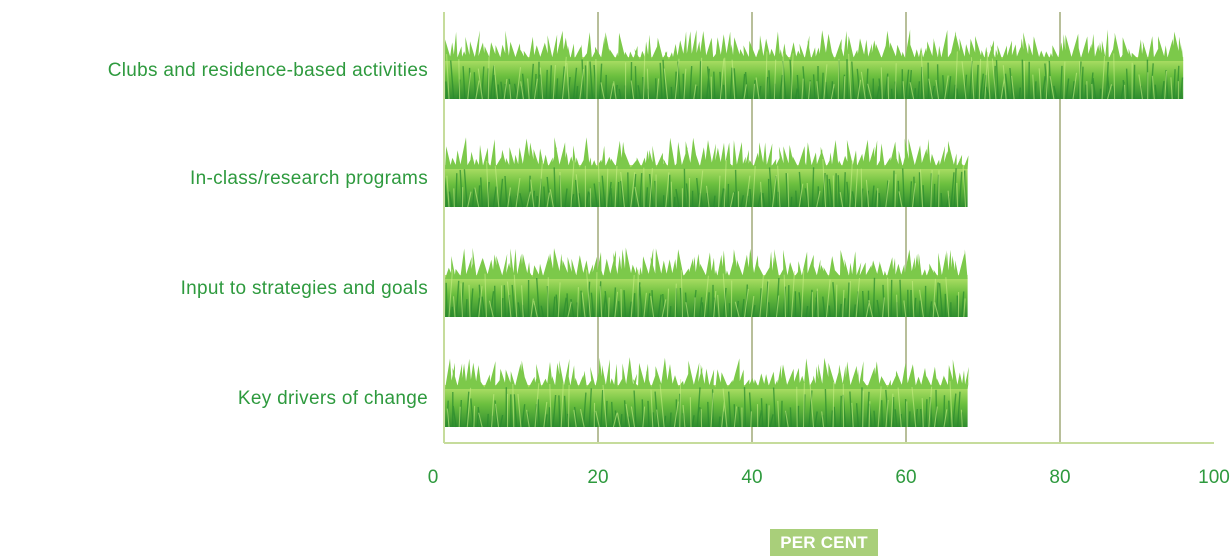 The width and height of the screenshot is (1230, 556). I want to click on x-tick-label: 60, so click(905, 477).